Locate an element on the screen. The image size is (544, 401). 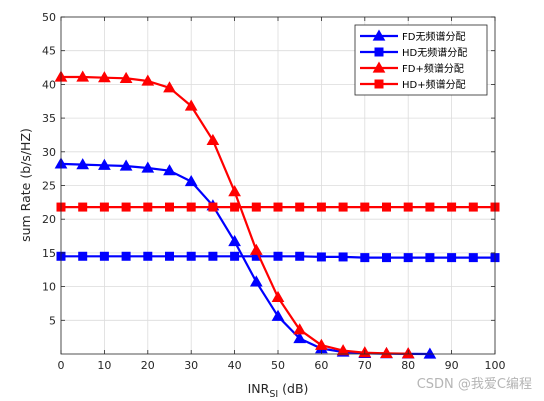
legend: FD无频谱分配 HD无频谱分配 FD+频谱分配 HD+频谱分配 is located at coordinates (421, 60).